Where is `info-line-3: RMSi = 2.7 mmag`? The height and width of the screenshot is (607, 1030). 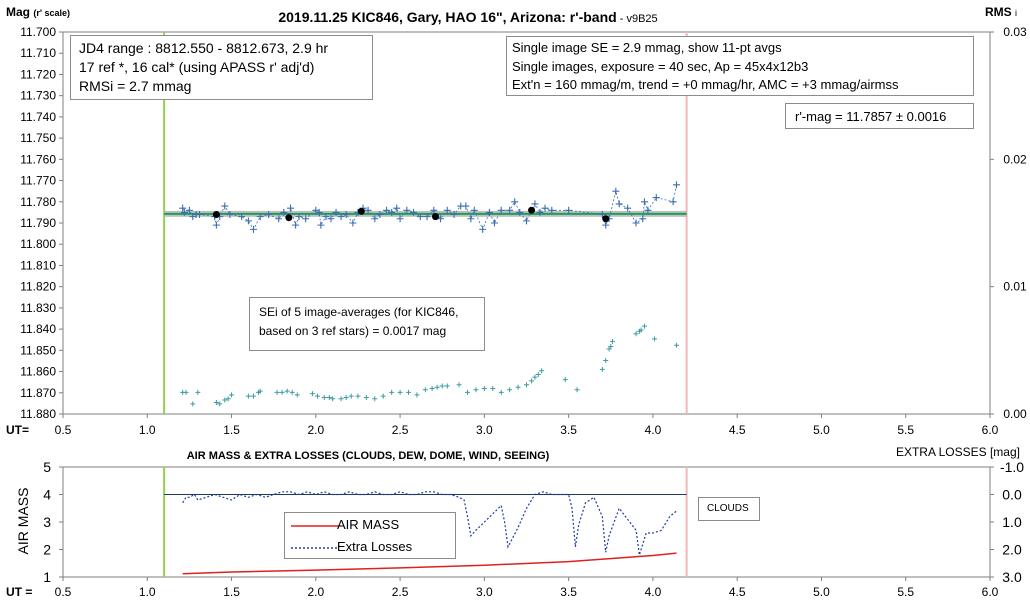 info-line-3: RMSi = 2.7 mmag is located at coordinates (135, 86).